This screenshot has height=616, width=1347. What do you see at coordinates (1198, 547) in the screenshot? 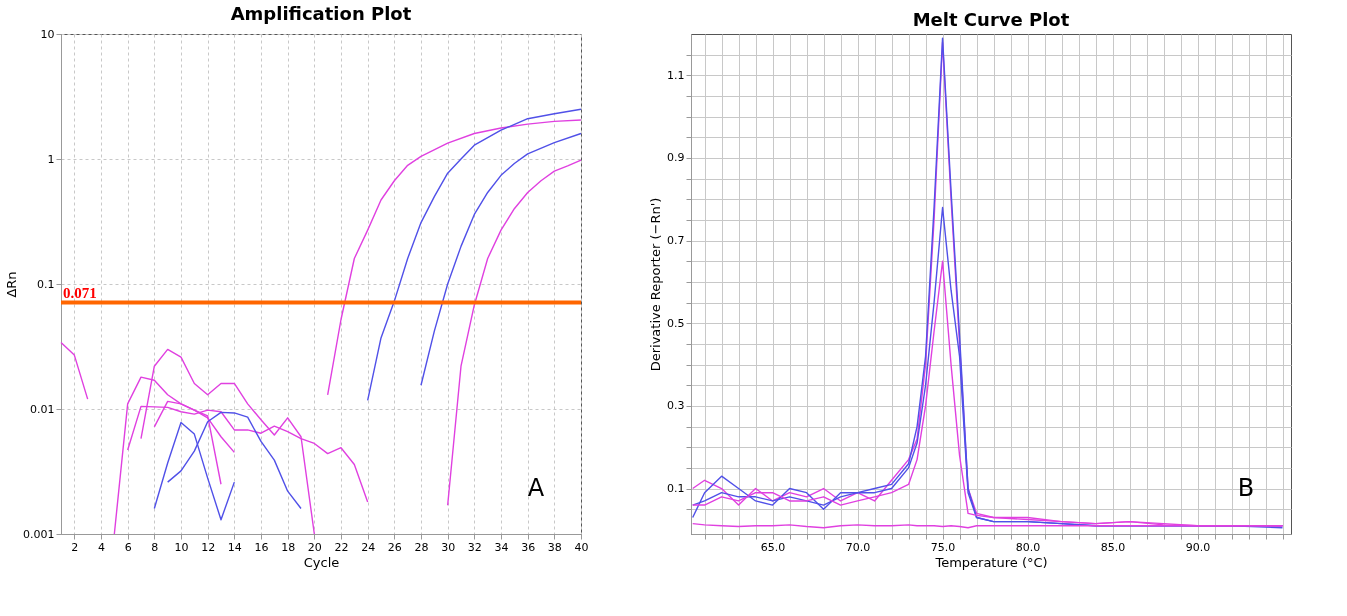
I see `x-tick-label: 90.0` at bounding box center [1198, 547].